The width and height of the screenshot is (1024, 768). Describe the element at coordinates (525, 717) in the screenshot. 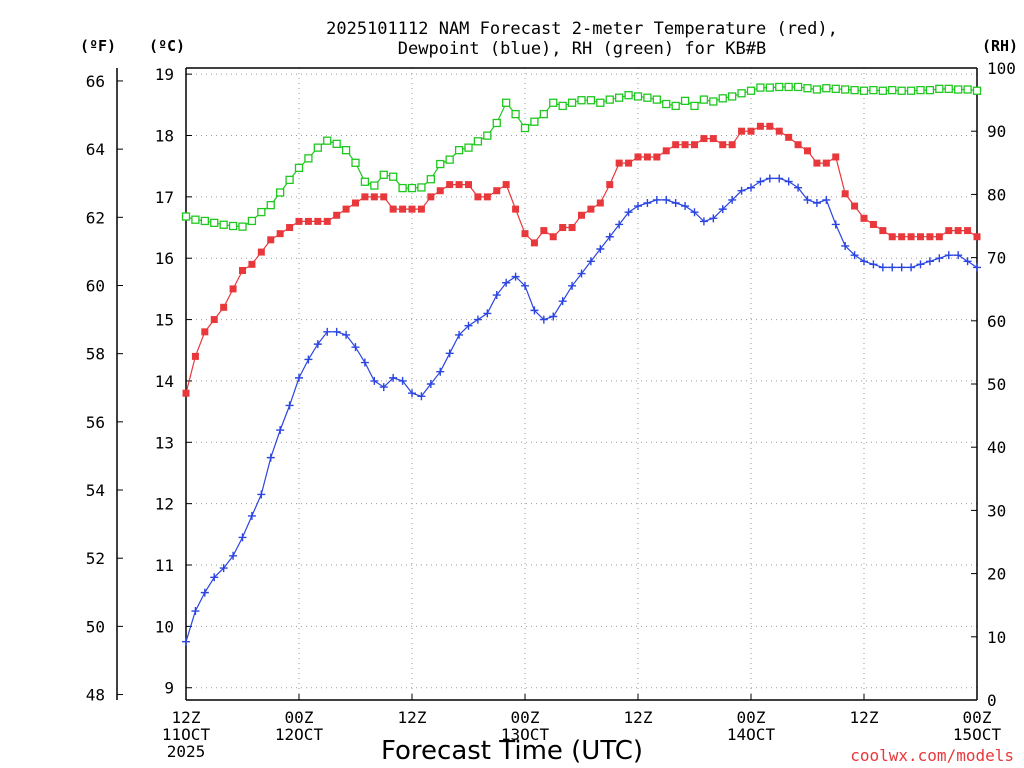

I see `time-tick-label: 00Z` at that location.